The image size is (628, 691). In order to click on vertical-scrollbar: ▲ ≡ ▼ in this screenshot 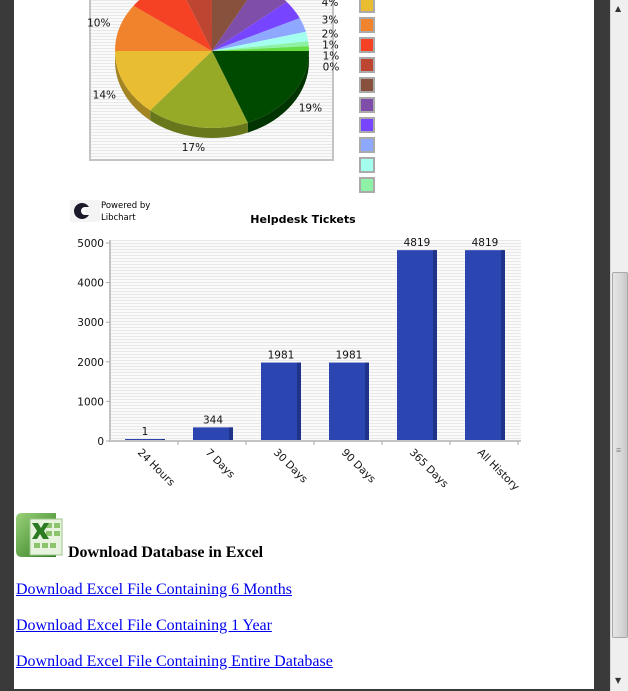, I will do `click(619, 345)`.